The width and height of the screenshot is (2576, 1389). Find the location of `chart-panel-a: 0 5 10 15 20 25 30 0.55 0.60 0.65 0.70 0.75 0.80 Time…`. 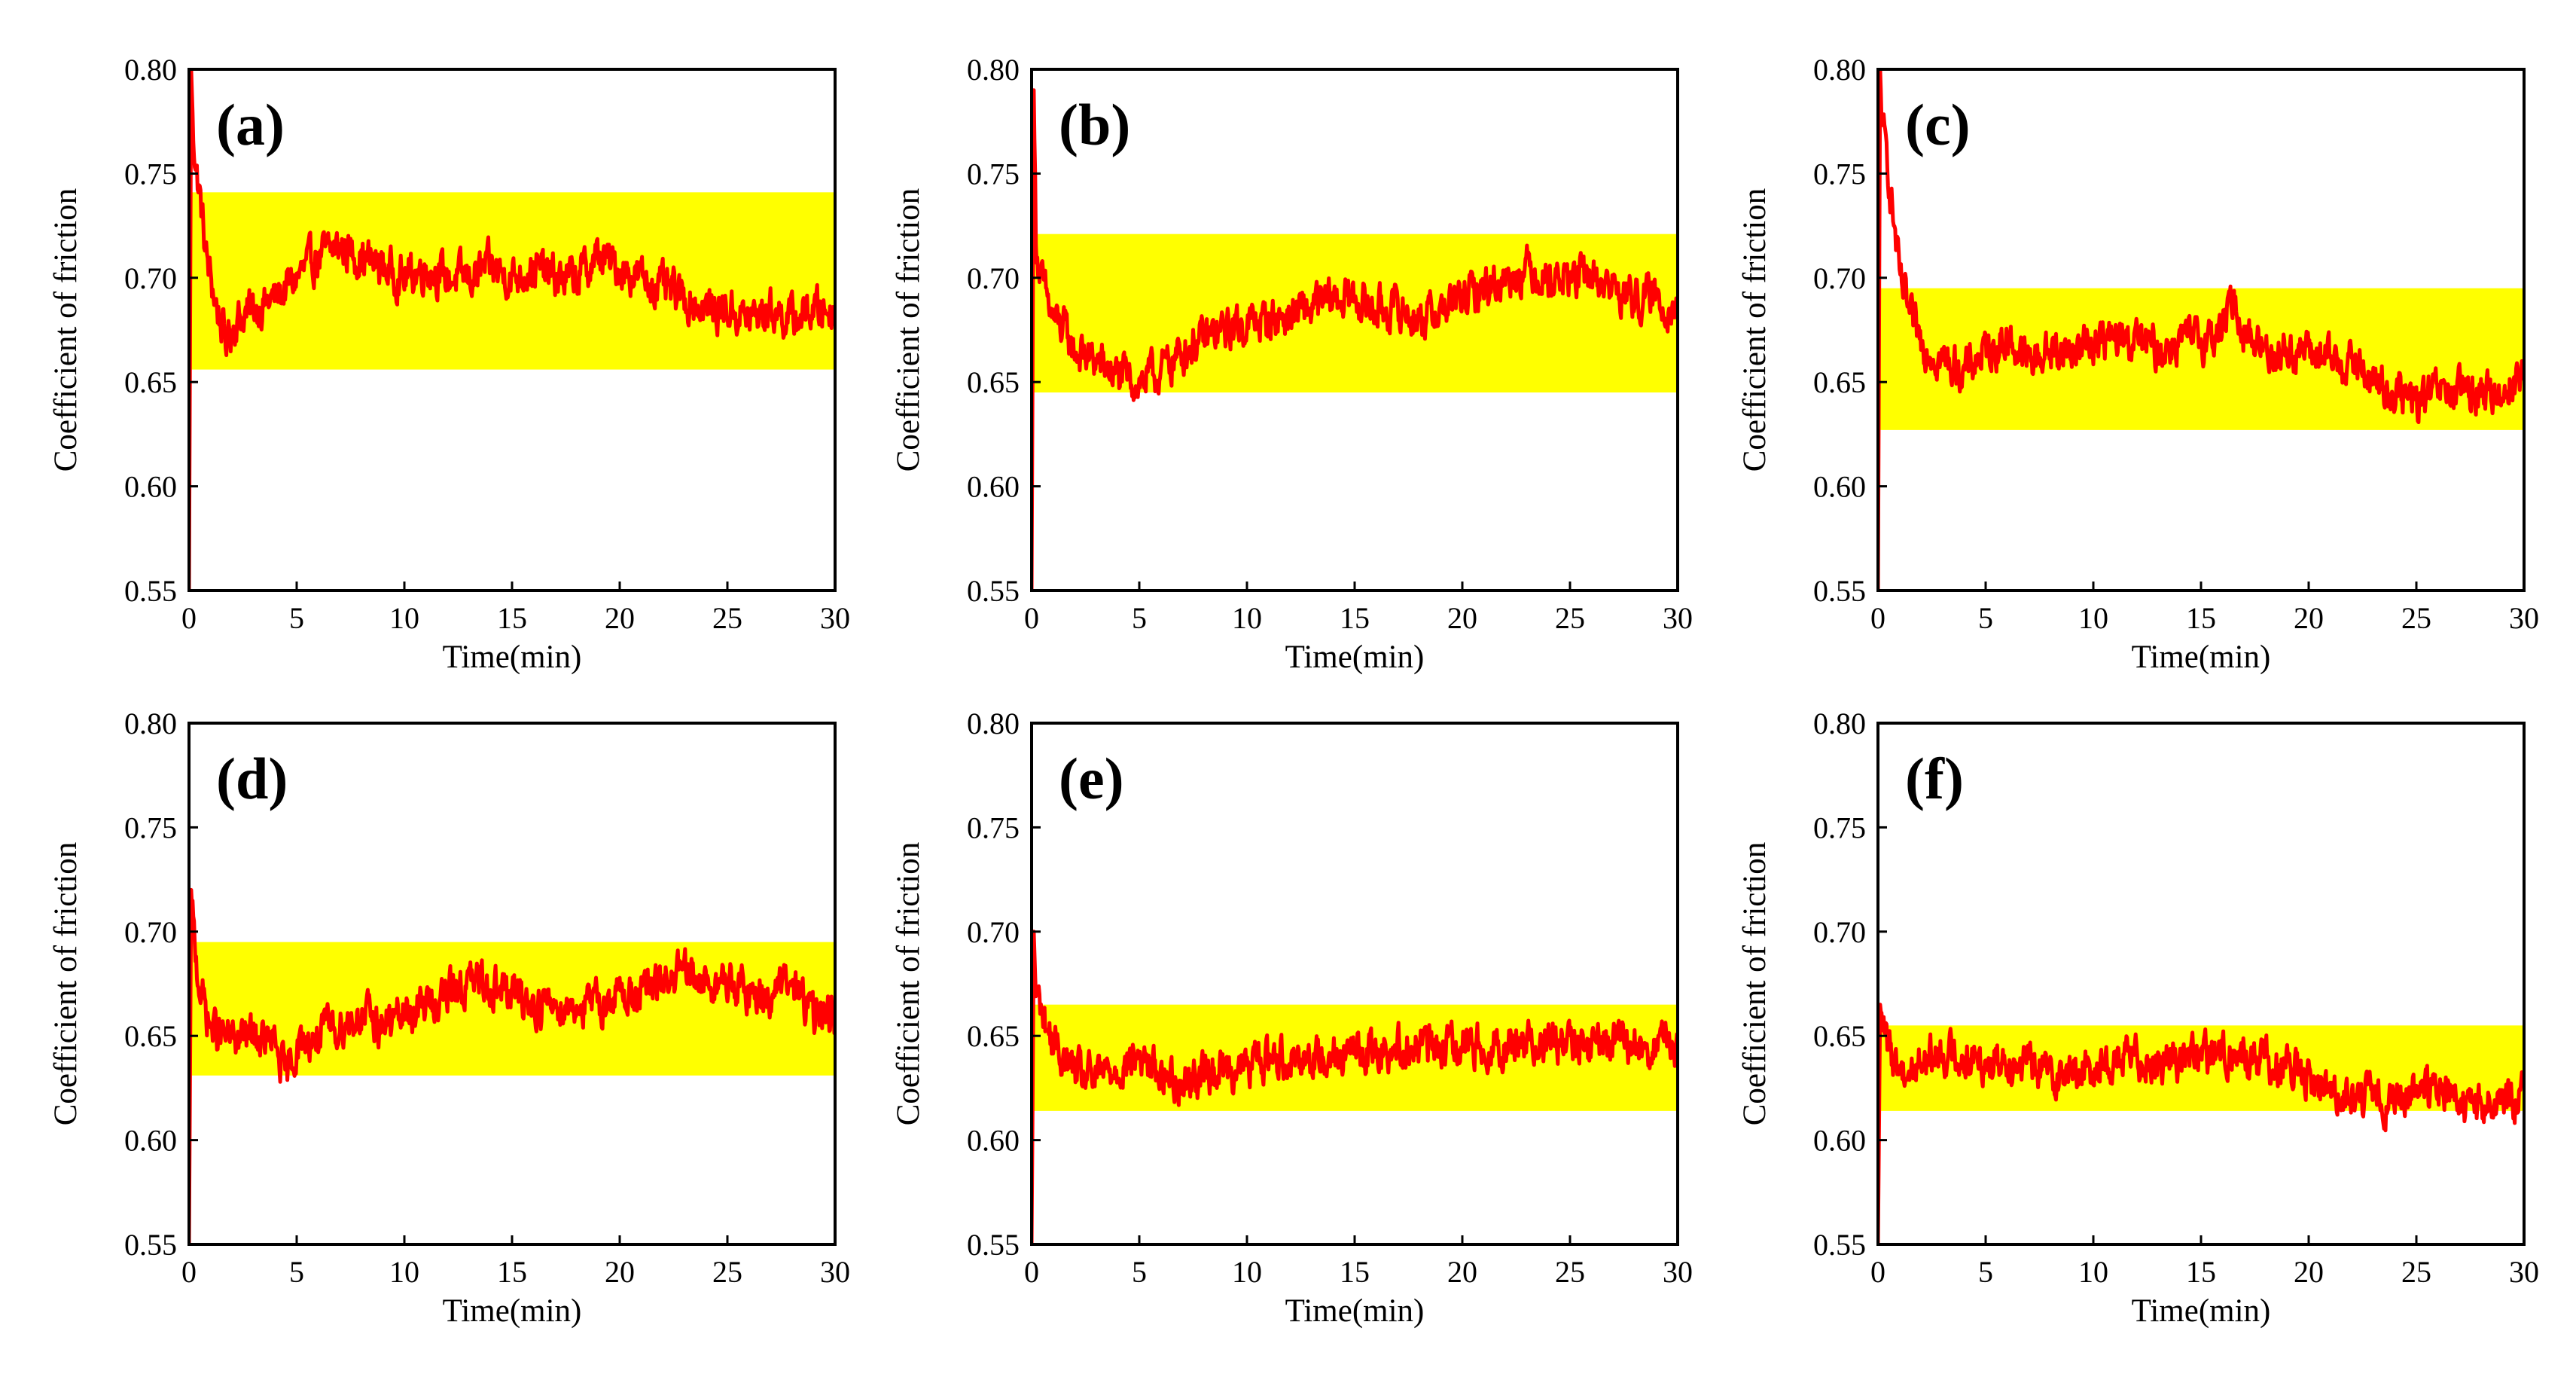

chart-panel-a: 0 5 10 15 20 25 30 0.55 0.60 0.65 0.70 0.75 0.80 Time… is located at coordinates (449, 364).